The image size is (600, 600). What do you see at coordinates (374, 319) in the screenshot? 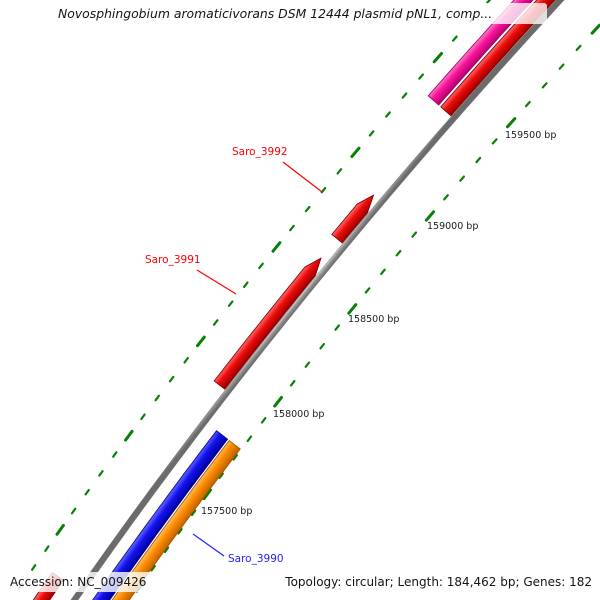
I see `bp-label: 158500 bp` at bounding box center [374, 319].